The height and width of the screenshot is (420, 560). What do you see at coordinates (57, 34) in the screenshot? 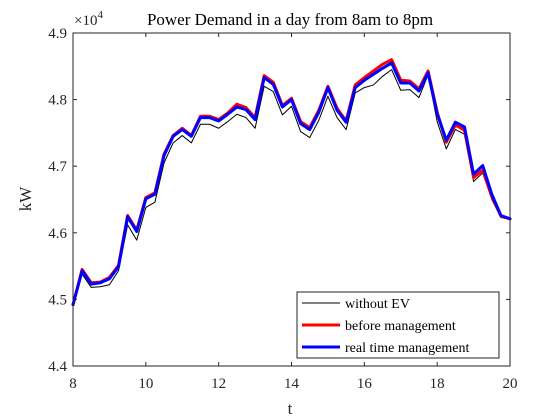
I see `y-tick-label: 4.9` at bounding box center [57, 34].